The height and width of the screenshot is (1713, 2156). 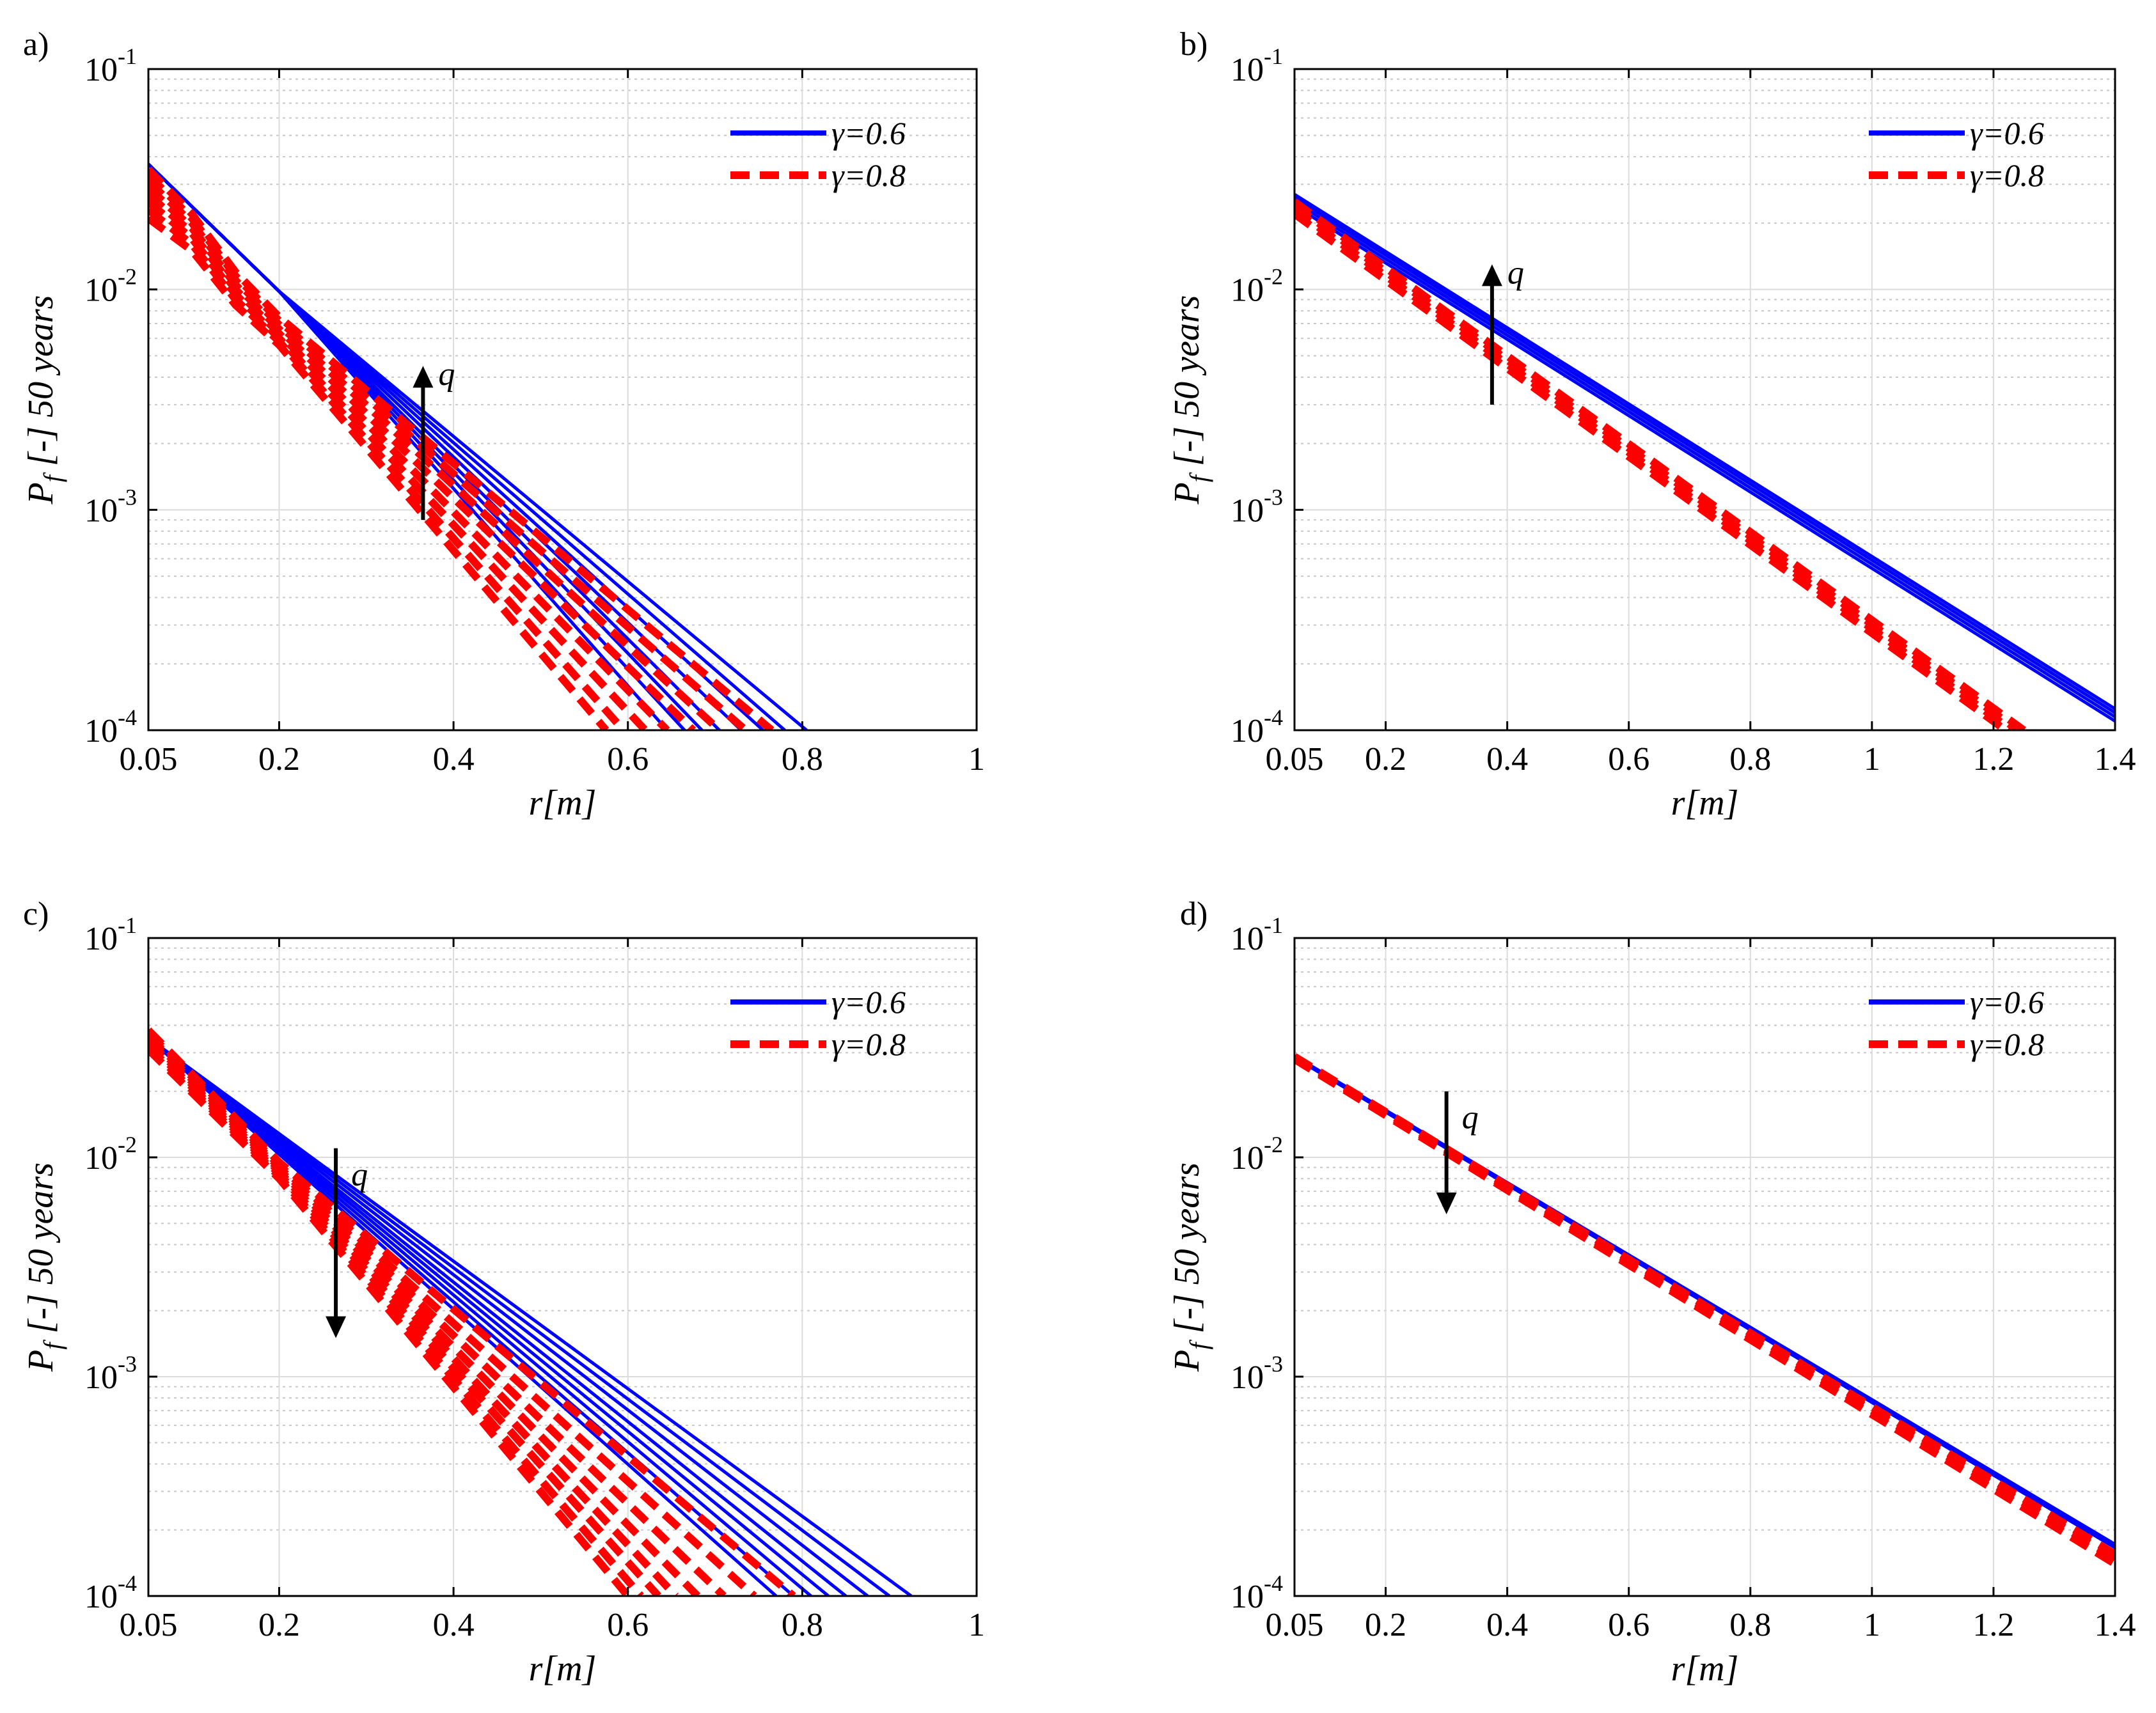 What do you see at coordinates (36, 44) in the screenshot?
I see `panel-label: a)` at bounding box center [36, 44].